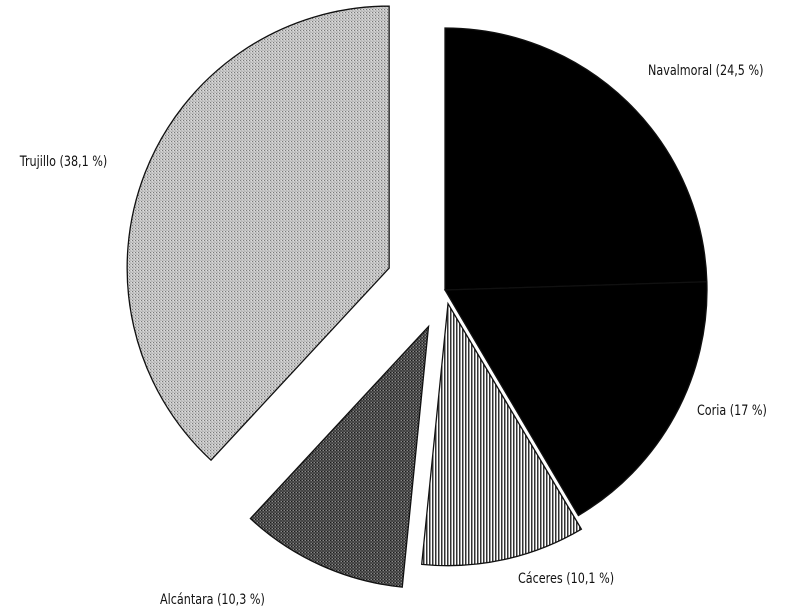 The image size is (806, 610). Describe the element at coordinates (705, 70) in the screenshot. I see `pie-label-navalmoral: Navalmoral (24,5 %)` at that location.